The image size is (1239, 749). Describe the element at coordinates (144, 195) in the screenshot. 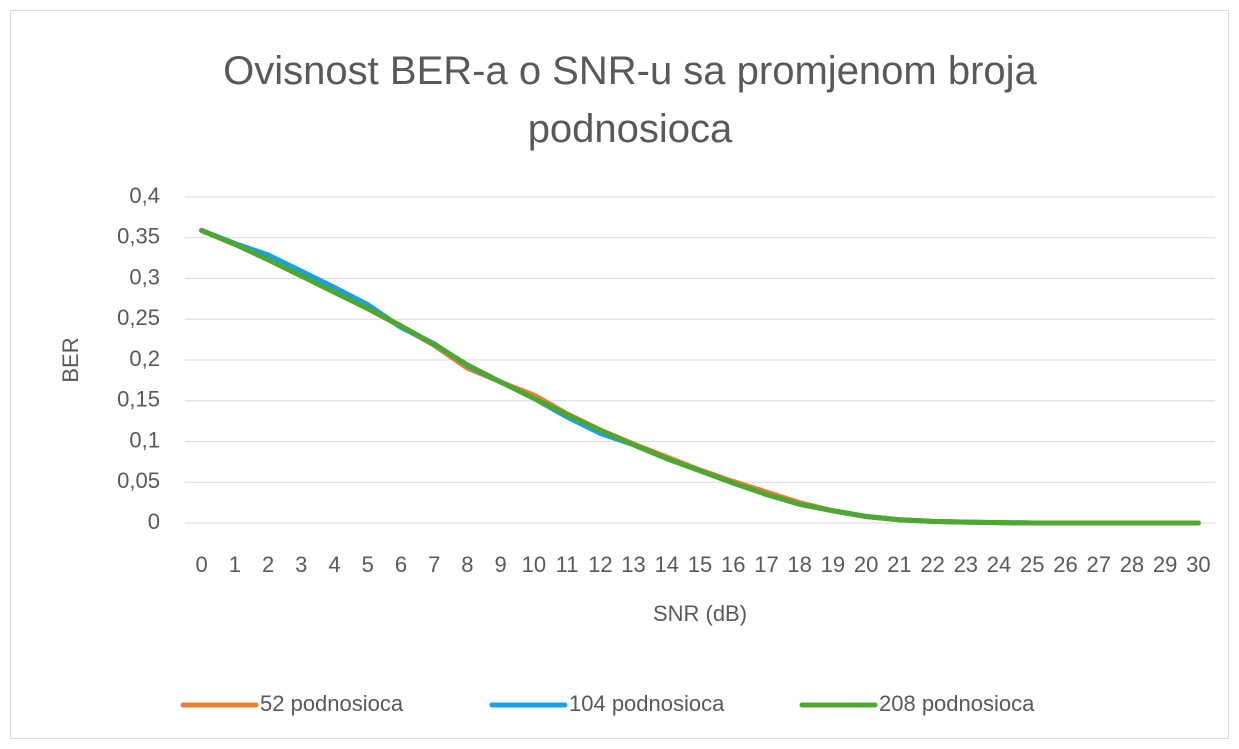

I see `y-tick-label: 0,4` at that location.